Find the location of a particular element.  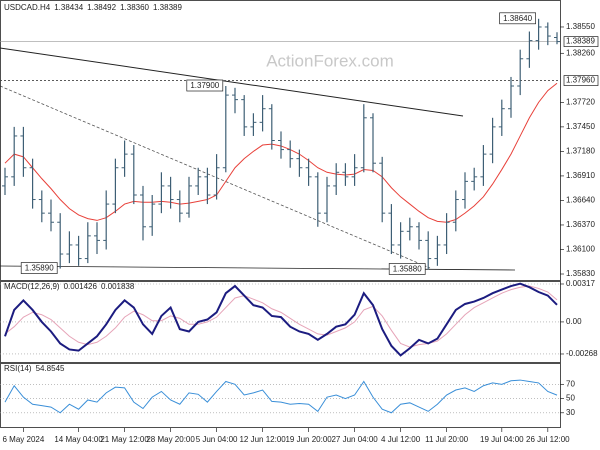

symbol: USDCAD.H4 is located at coordinates (27, 7).